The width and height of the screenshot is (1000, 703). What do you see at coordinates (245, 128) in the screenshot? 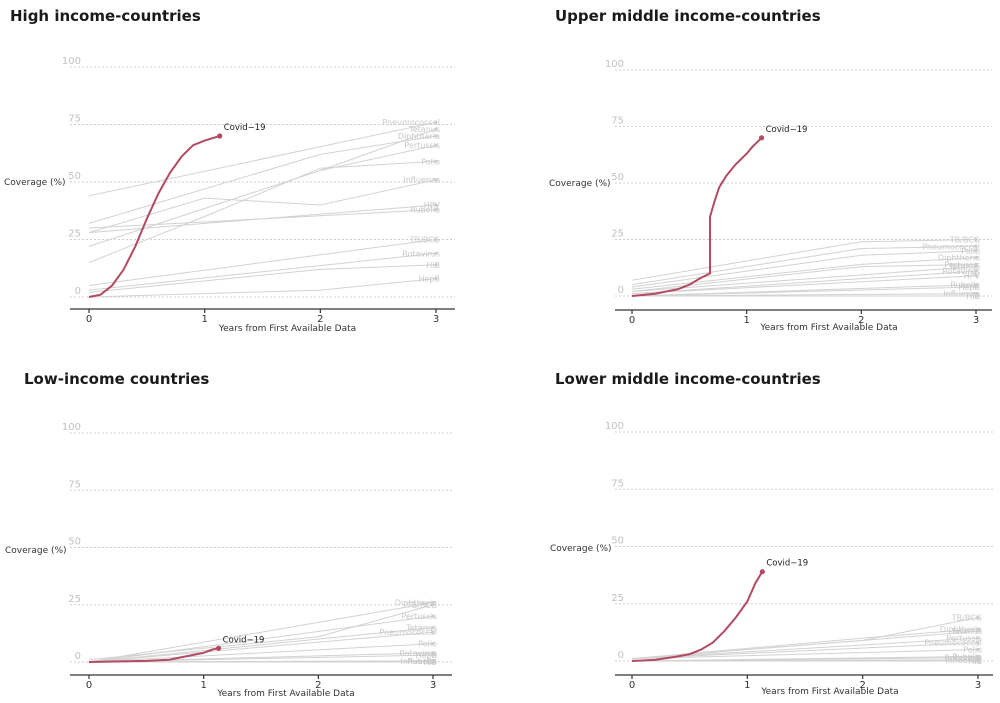
I see `series-label-covid-19: Covid−19` at bounding box center [245, 128].